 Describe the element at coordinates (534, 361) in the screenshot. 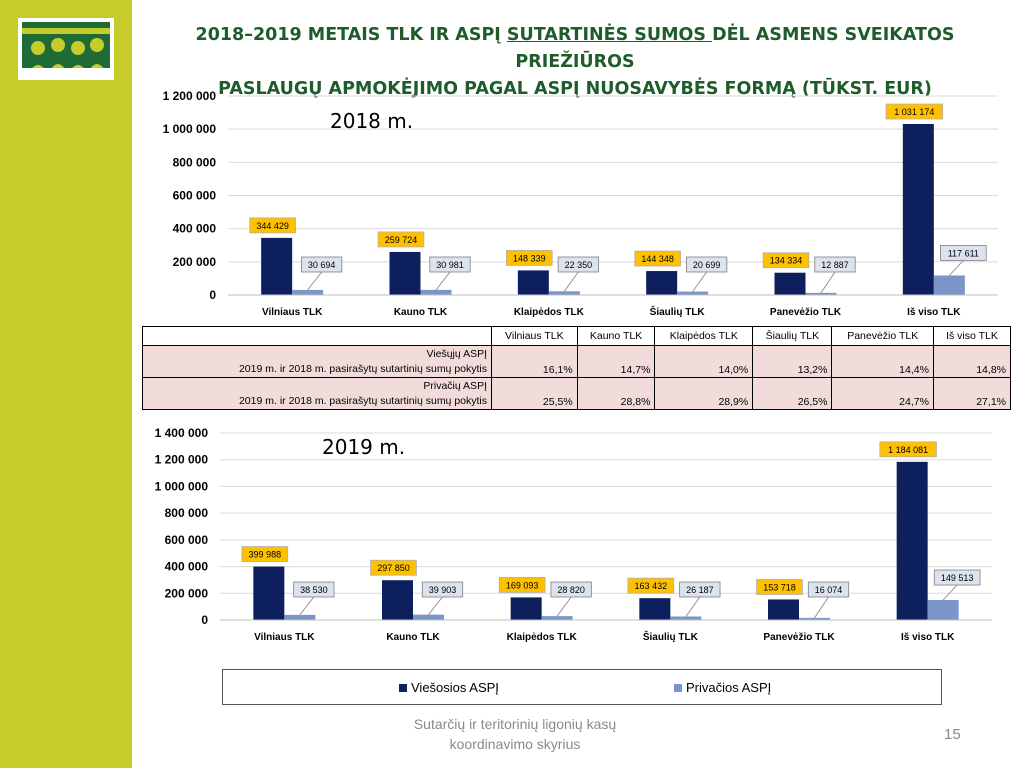

I see `table-cell: 16,1%` at that location.